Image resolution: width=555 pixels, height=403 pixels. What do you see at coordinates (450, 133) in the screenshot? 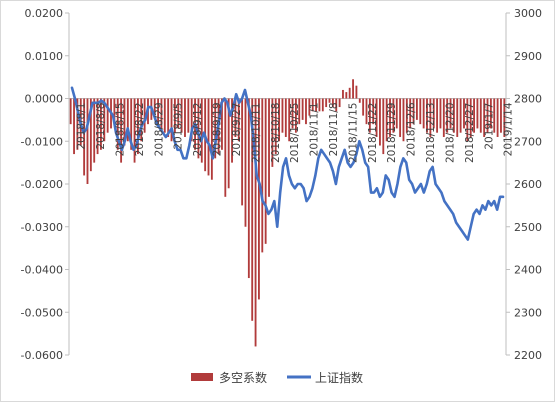
I see `x-tick-label: 2018/12/20` at bounding box center [450, 133].